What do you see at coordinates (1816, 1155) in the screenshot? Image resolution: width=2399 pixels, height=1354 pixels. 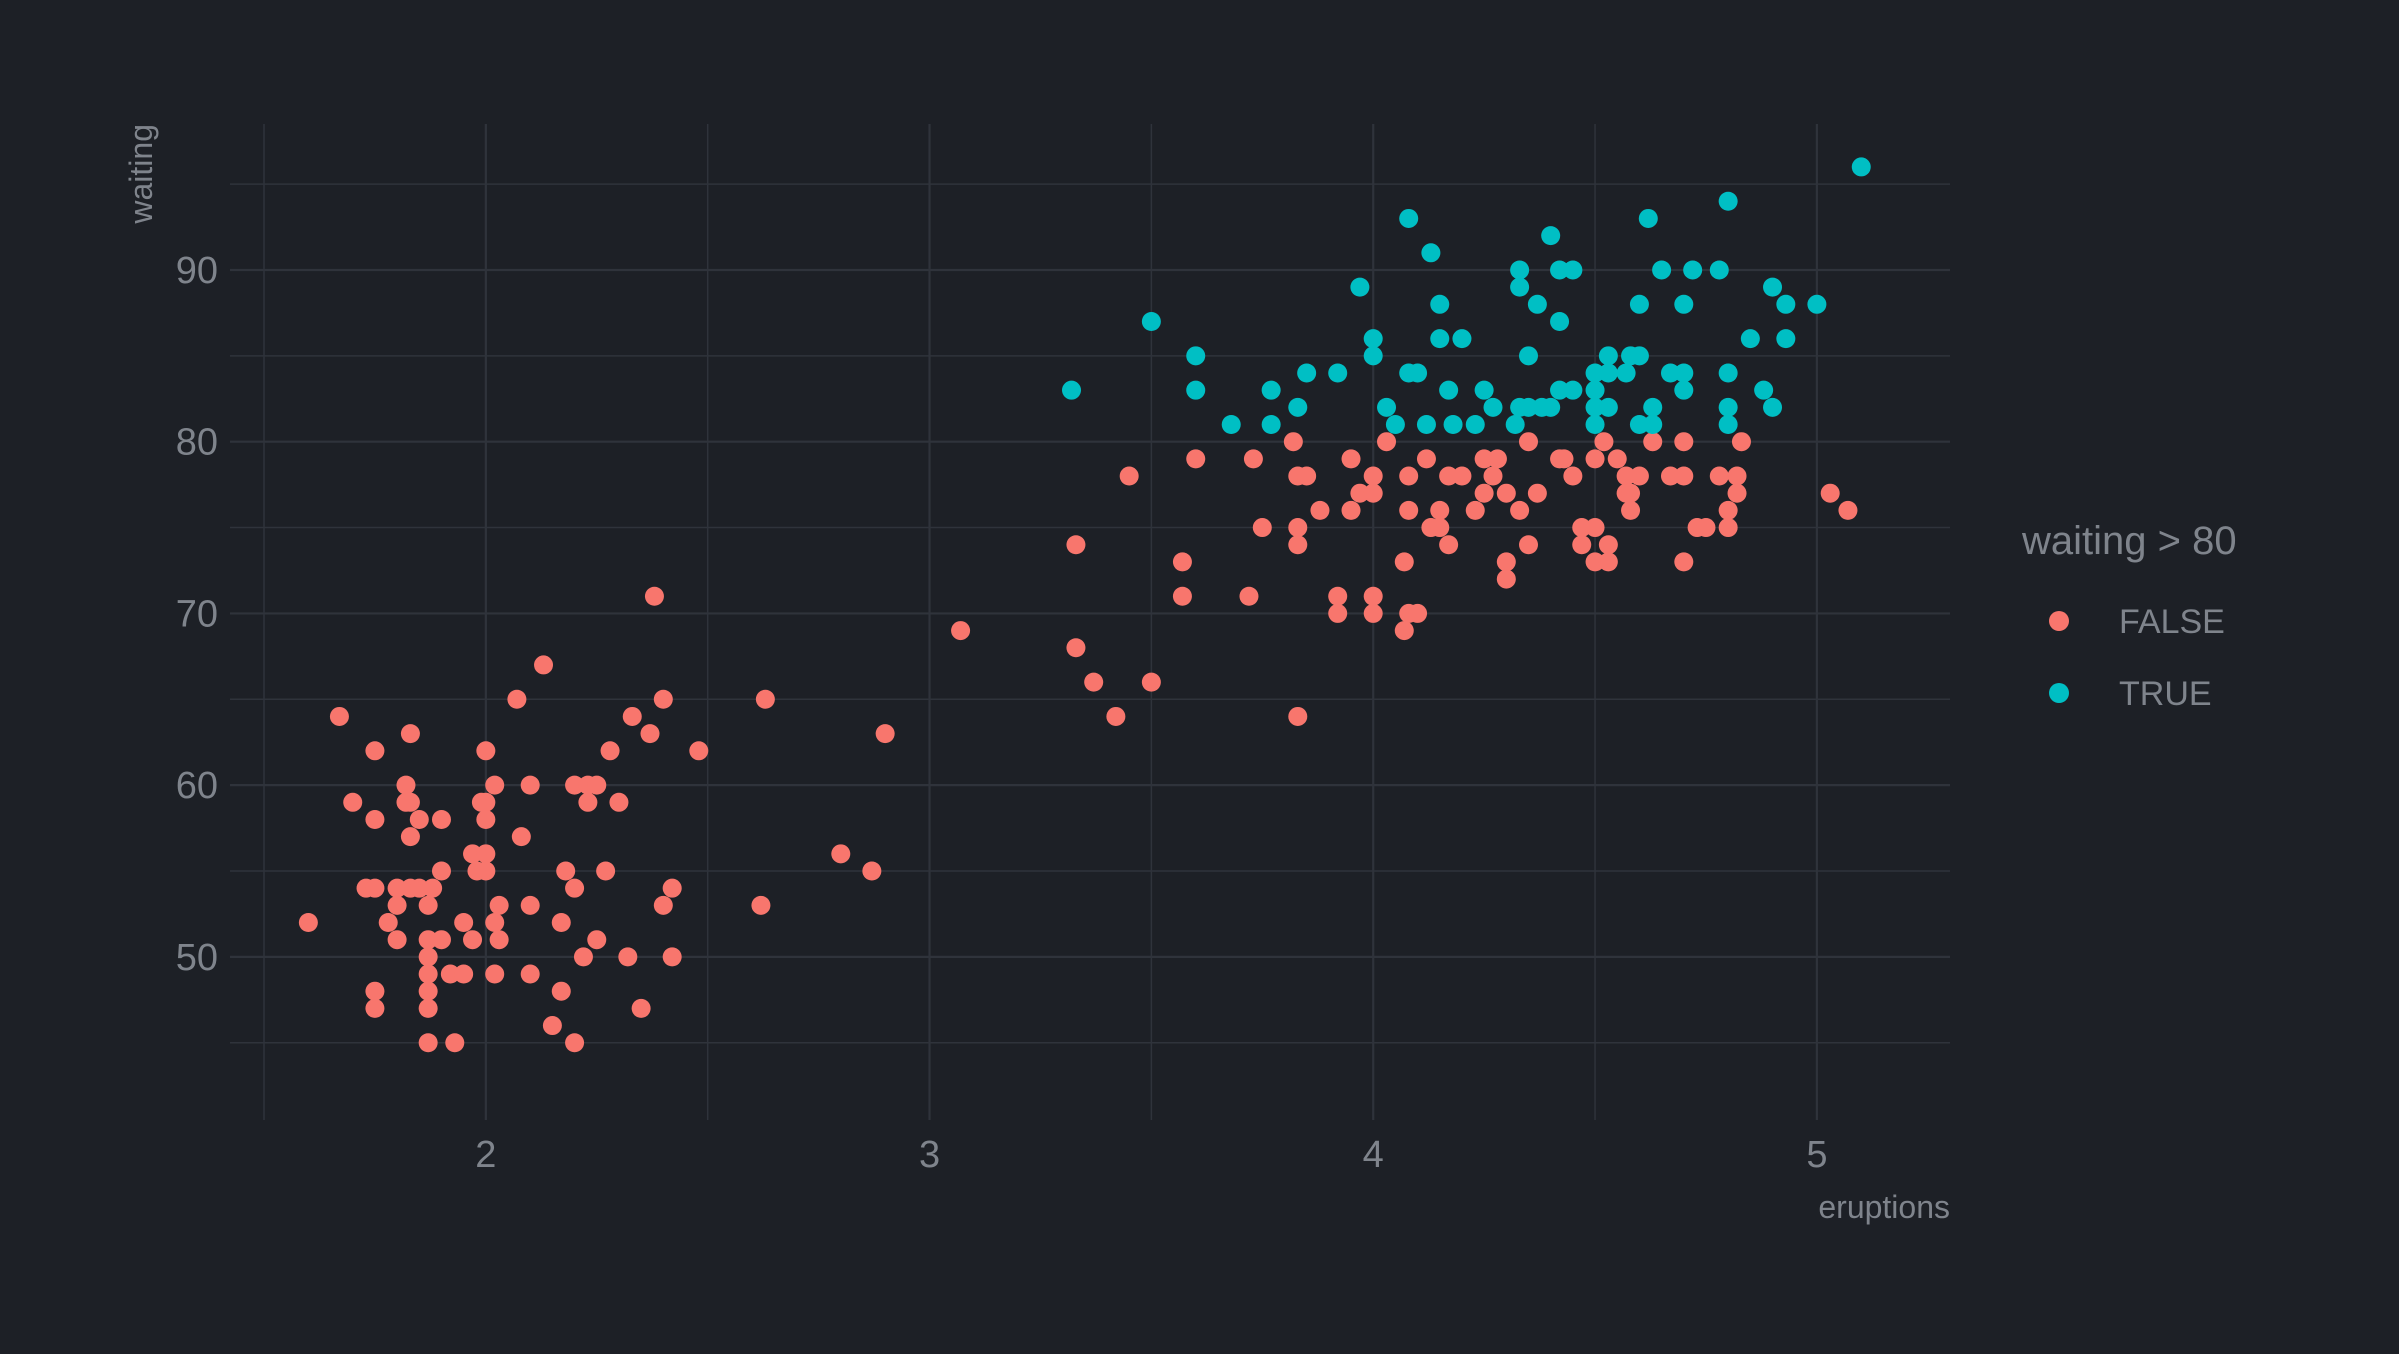 I see `x-tick-label: 5` at bounding box center [1816, 1155].